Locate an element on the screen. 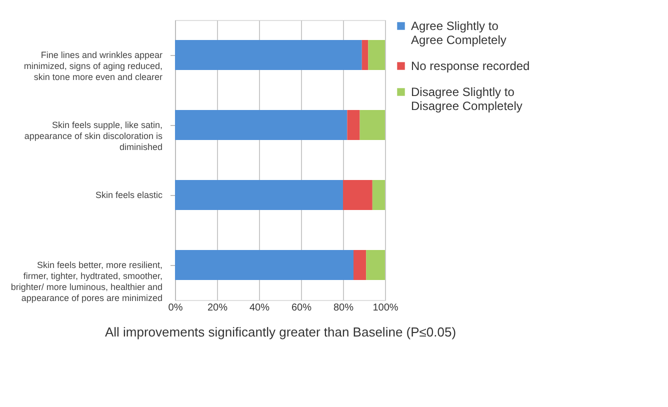 This screenshot has width=668, height=407. legend-label: Disagree Slightly to Disagree Completely is located at coordinates (466, 99).